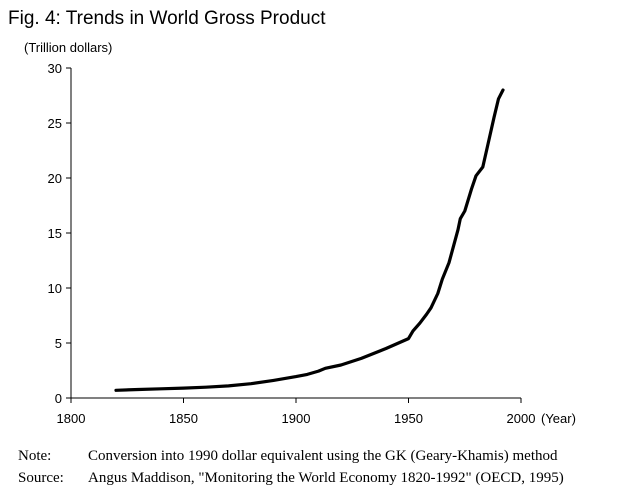 The width and height of the screenshot is (638, 502). What do you see at coordinates (167, 18) in the screenshot?
I see `chart-title: Fig. 4: Trends in World Gross Product` at bounding box center [167, 18].